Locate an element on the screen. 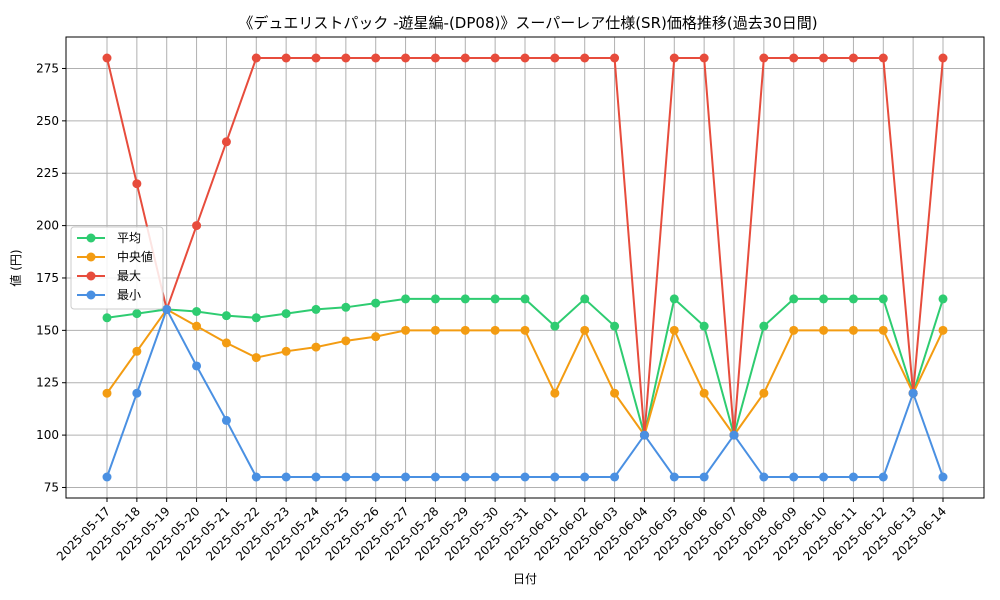 The image size is (1000, 600). y-tick-label: 175 is located at coordinates (47, 278).